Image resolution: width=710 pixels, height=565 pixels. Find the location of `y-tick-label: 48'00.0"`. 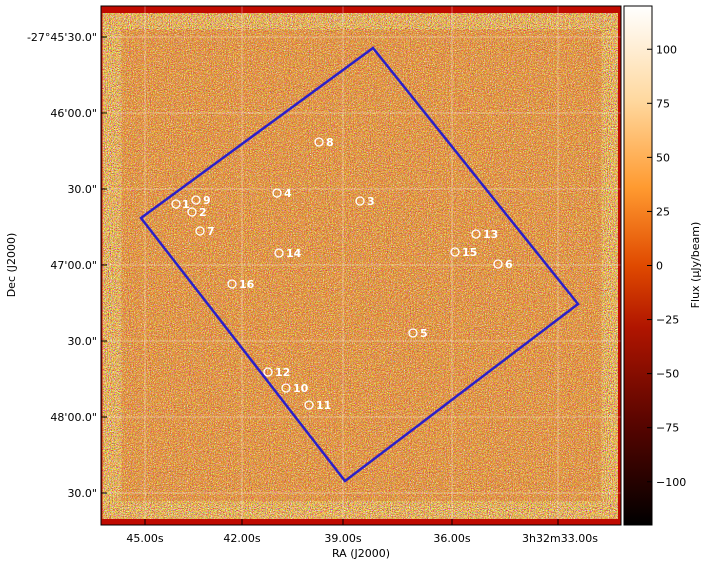

y-tick-label: 48'00.0" is located at coordinates (73, 417).